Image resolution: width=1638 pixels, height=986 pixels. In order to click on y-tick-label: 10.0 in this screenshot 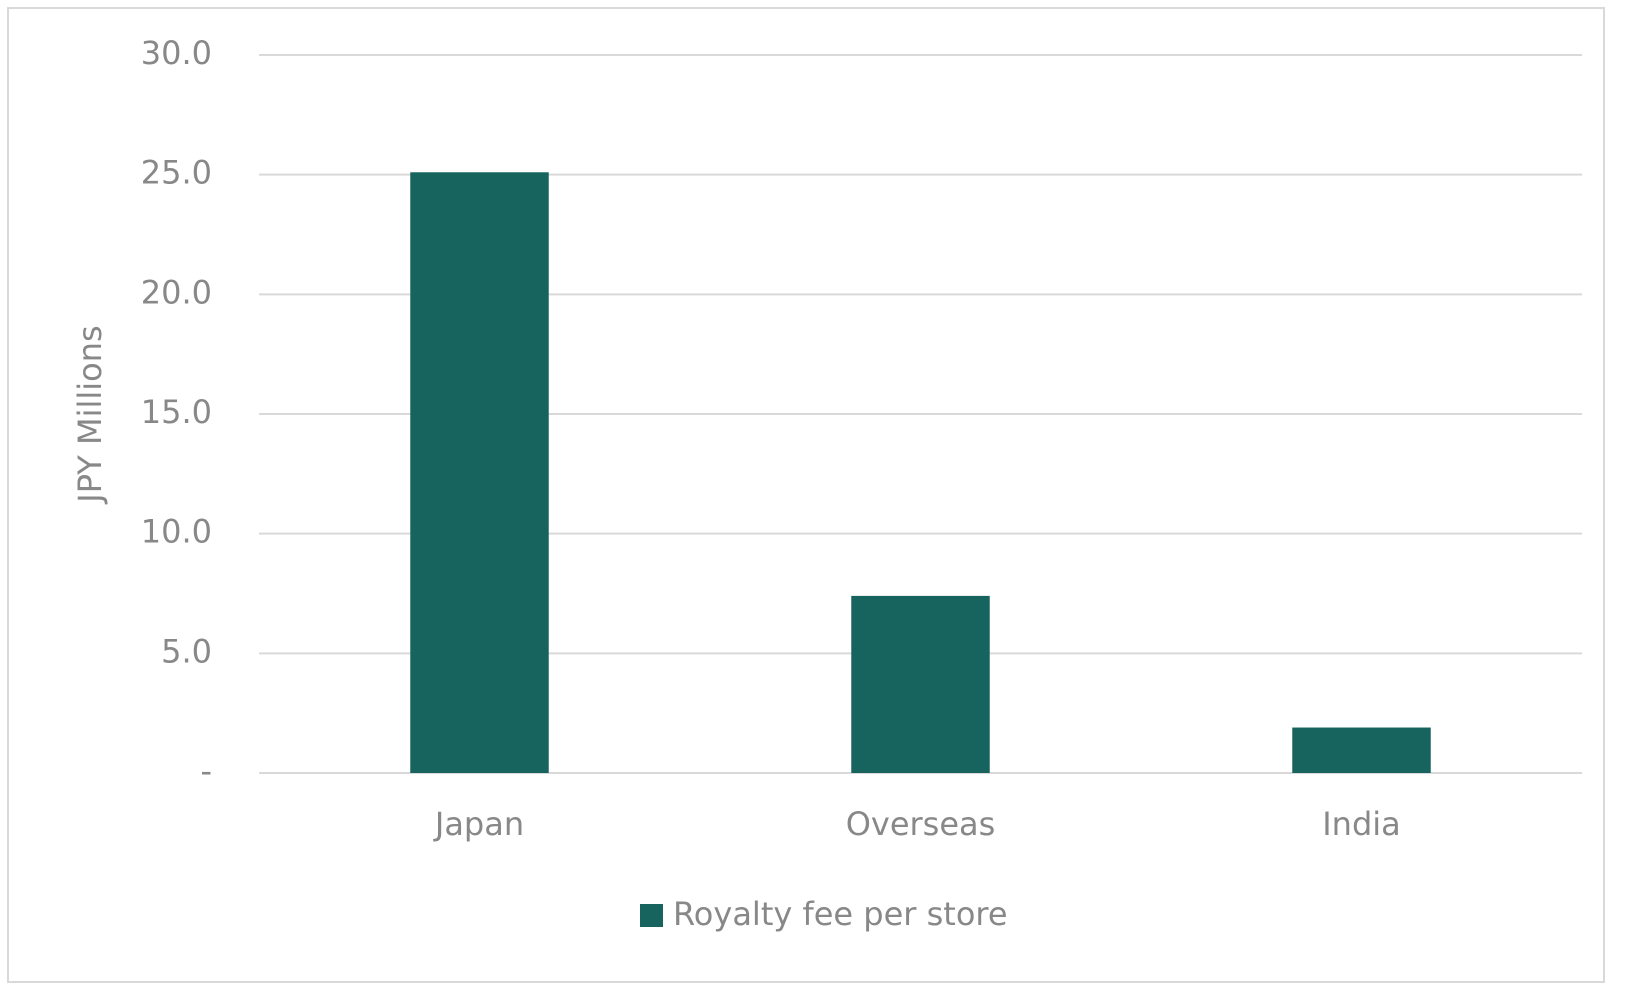, I will do `click(176, 532)`.